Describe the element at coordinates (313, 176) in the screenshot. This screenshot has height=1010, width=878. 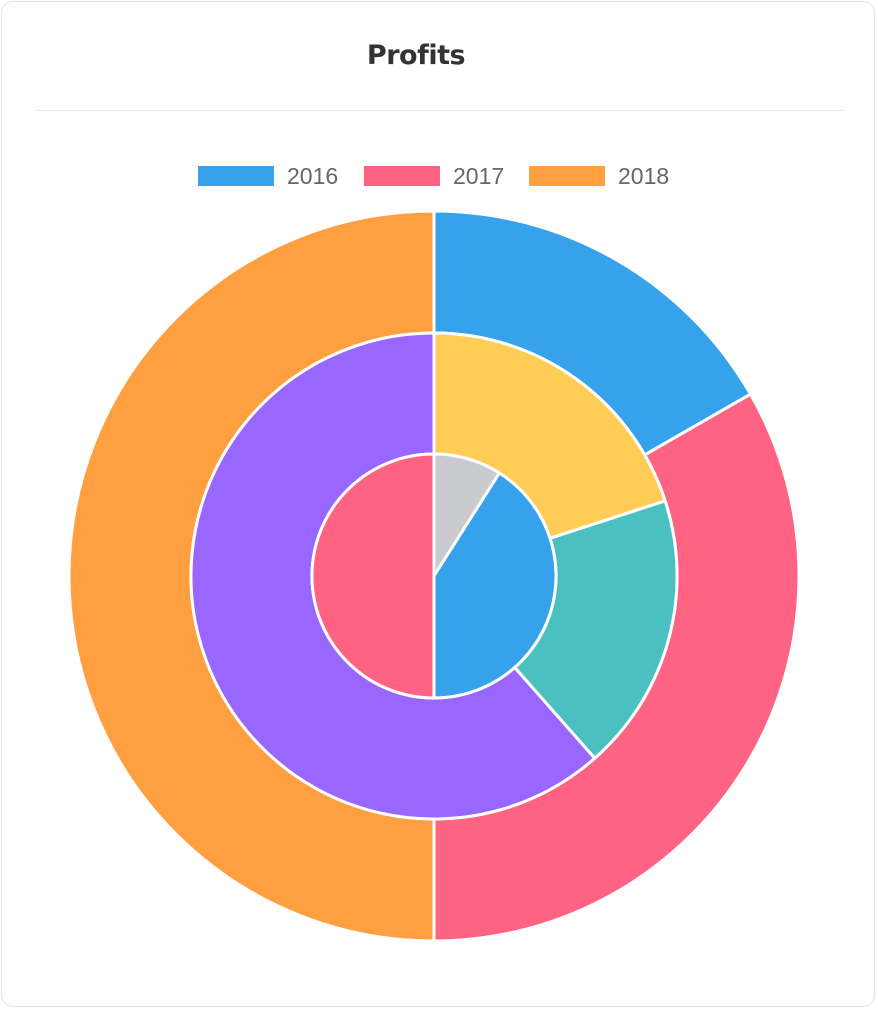
I see `legend-label-2016: 2016` at that location.